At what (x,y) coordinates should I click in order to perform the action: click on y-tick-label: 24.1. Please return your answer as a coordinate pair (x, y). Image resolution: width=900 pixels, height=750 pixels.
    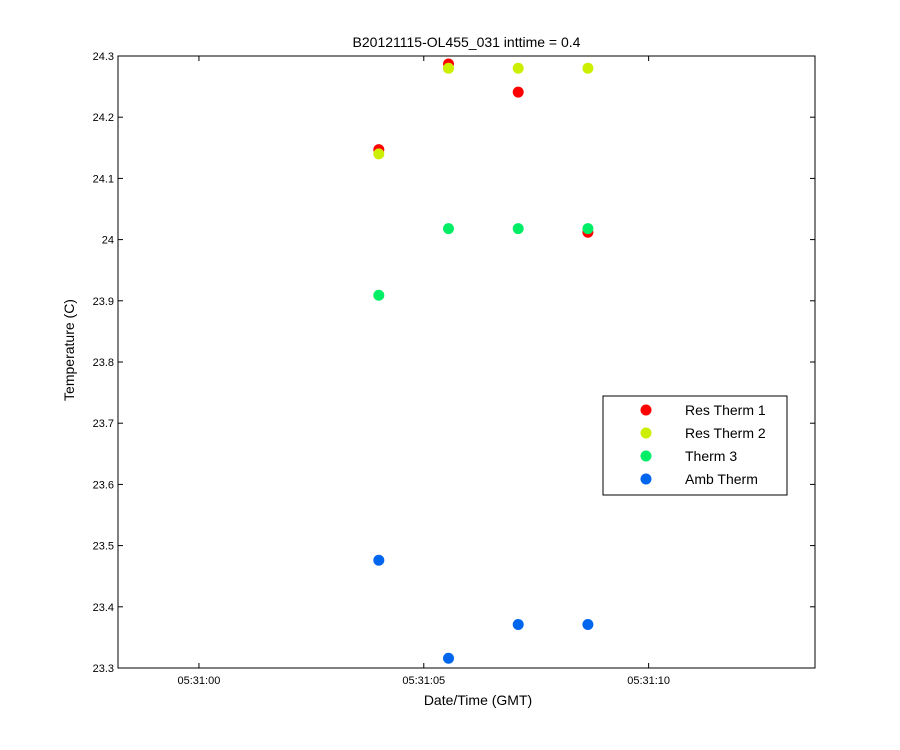
    Looking at the image, I should click on (103, 179).